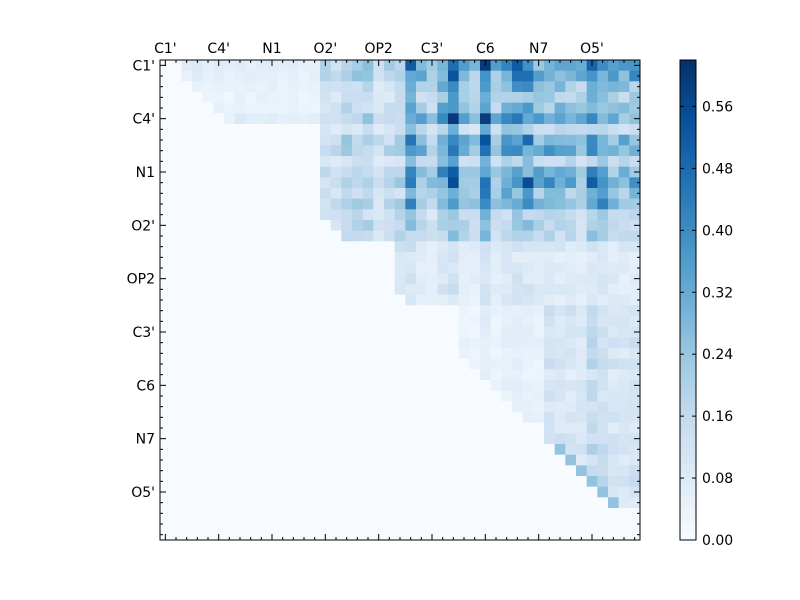 This screenshot has width=800, height=600. Describe the element at coordinates (717, 479) in the screenshot. I see `colorbar-tick-label: 0.08` at that location.